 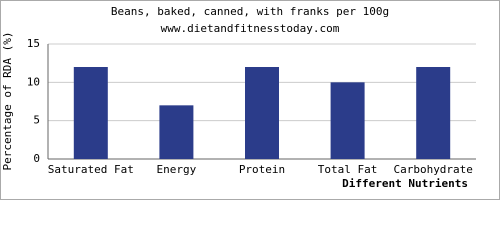 I want to click on y-tick-label: 10, so click(x=33, y=81).